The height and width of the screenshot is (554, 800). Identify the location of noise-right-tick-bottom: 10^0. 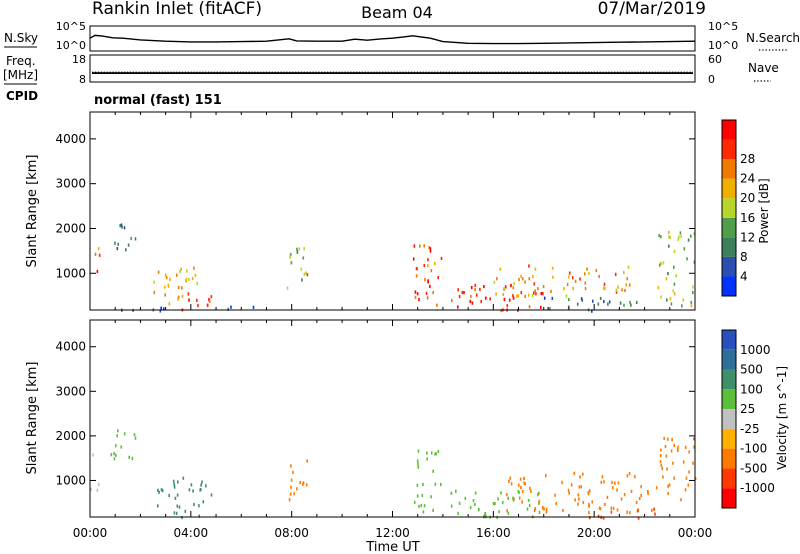
(723, 45).